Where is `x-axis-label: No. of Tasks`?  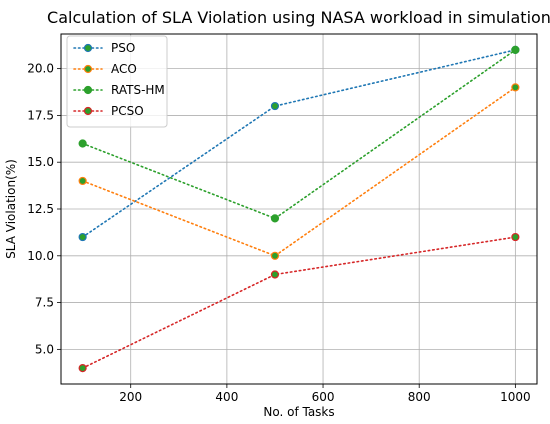
x-axis-label: No. of Tasks is located at coordinates (298, 412).